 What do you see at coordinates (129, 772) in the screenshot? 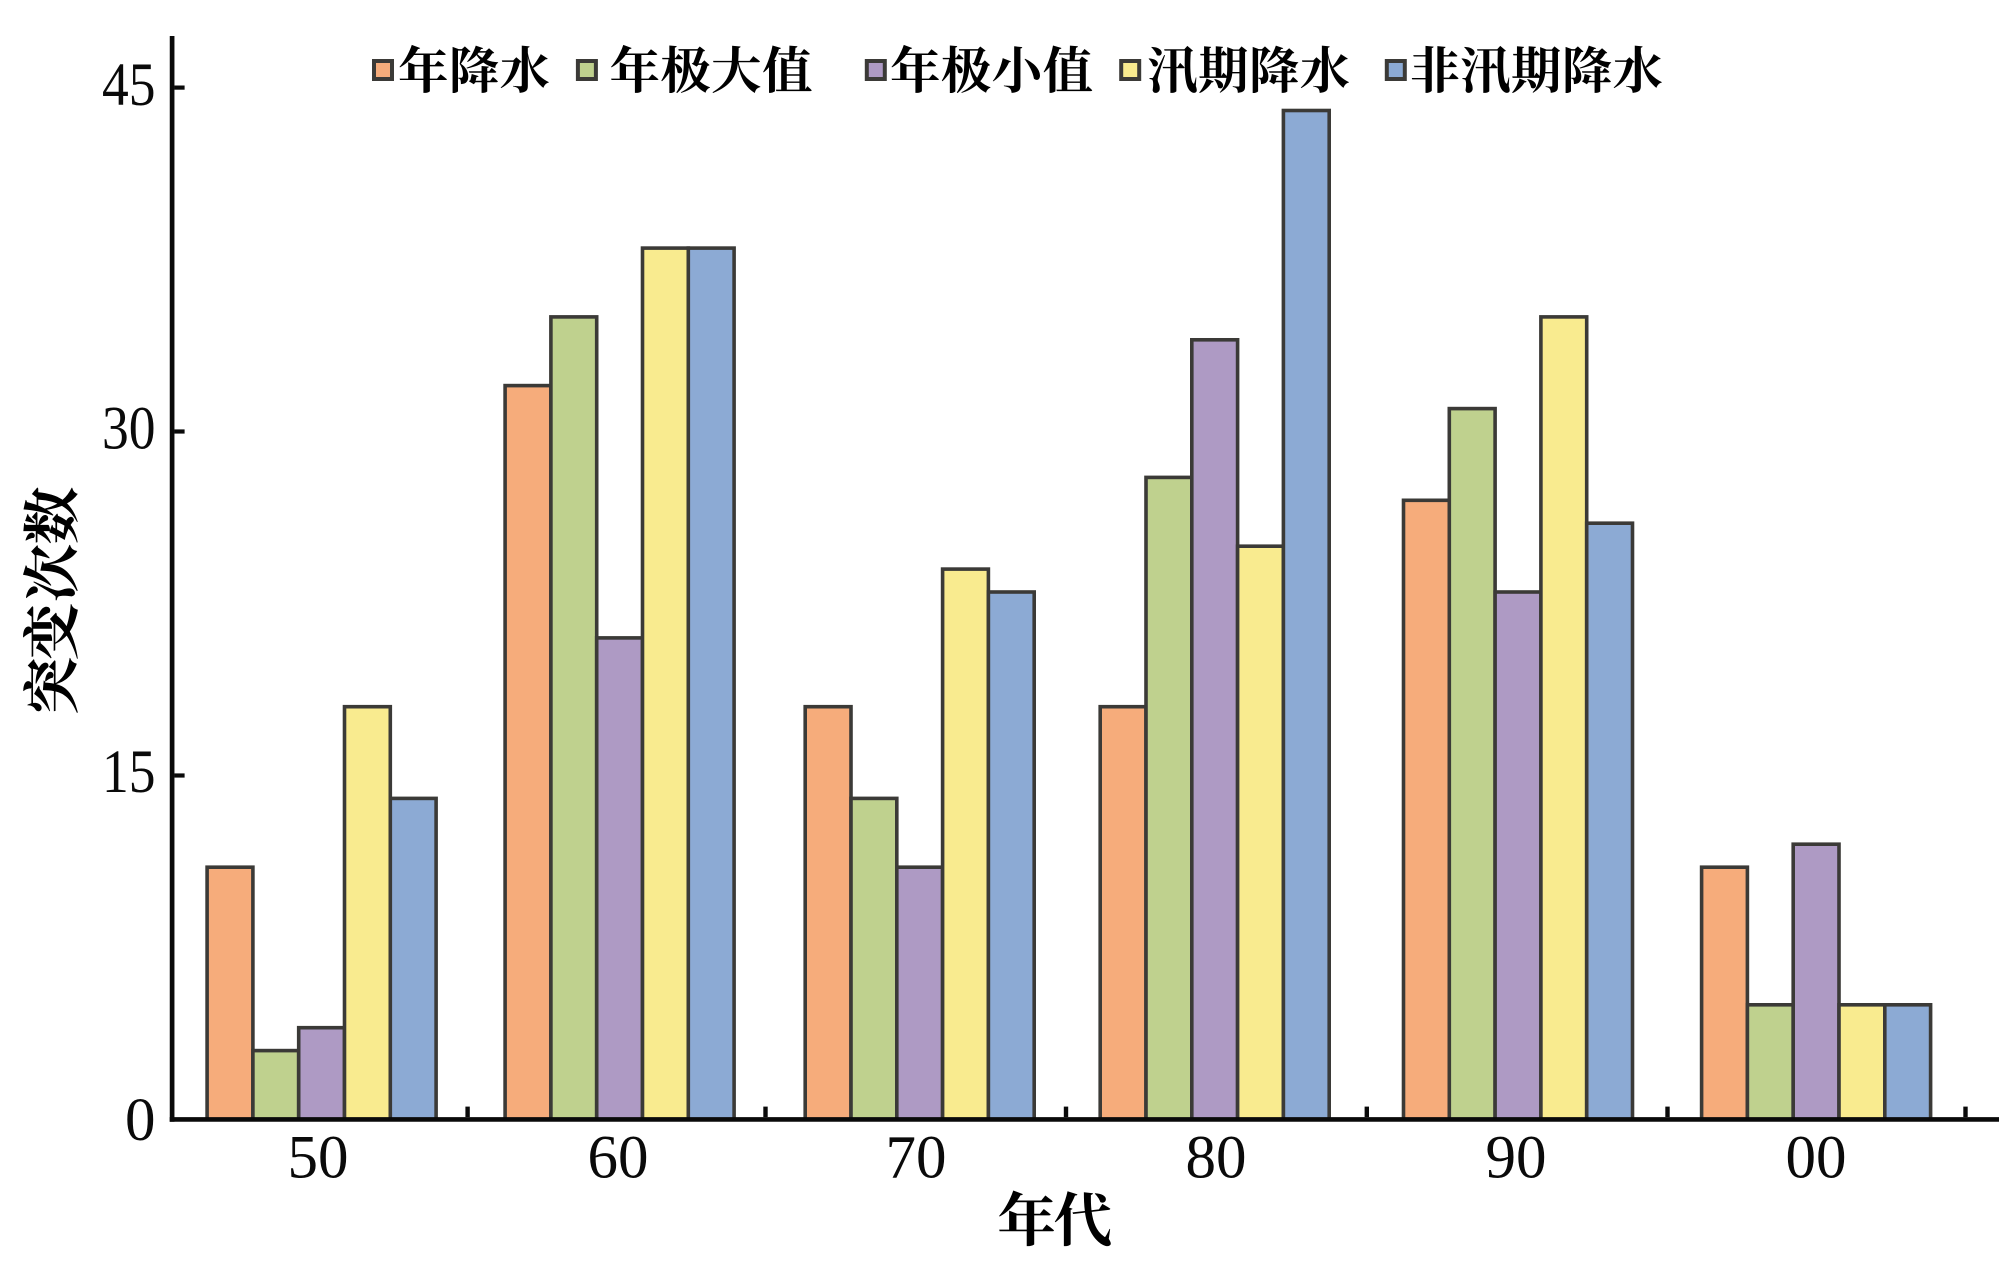
I see `svg-text: 15` at bounding box center [129, 772].